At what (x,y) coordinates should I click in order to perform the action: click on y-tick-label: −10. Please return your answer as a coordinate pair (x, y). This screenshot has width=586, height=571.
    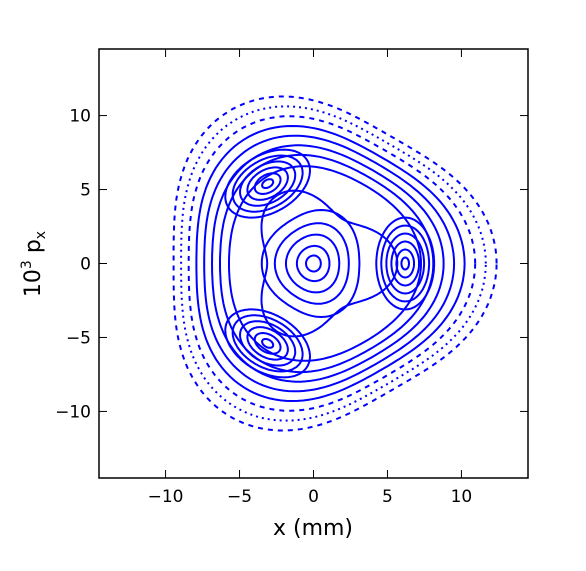
    Looking at the image, I should click on (73, 412).